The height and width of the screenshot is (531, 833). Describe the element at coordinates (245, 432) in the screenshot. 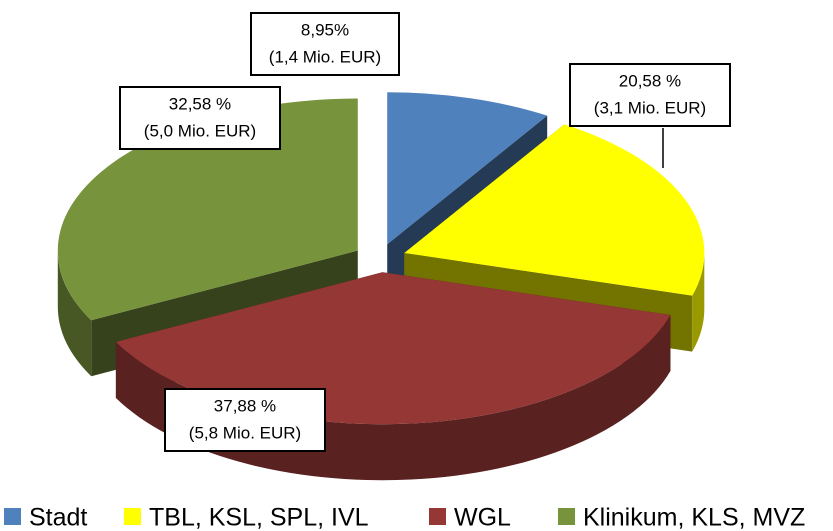

I see `amount-label: (5,8 Mio. EUR)` at that location.